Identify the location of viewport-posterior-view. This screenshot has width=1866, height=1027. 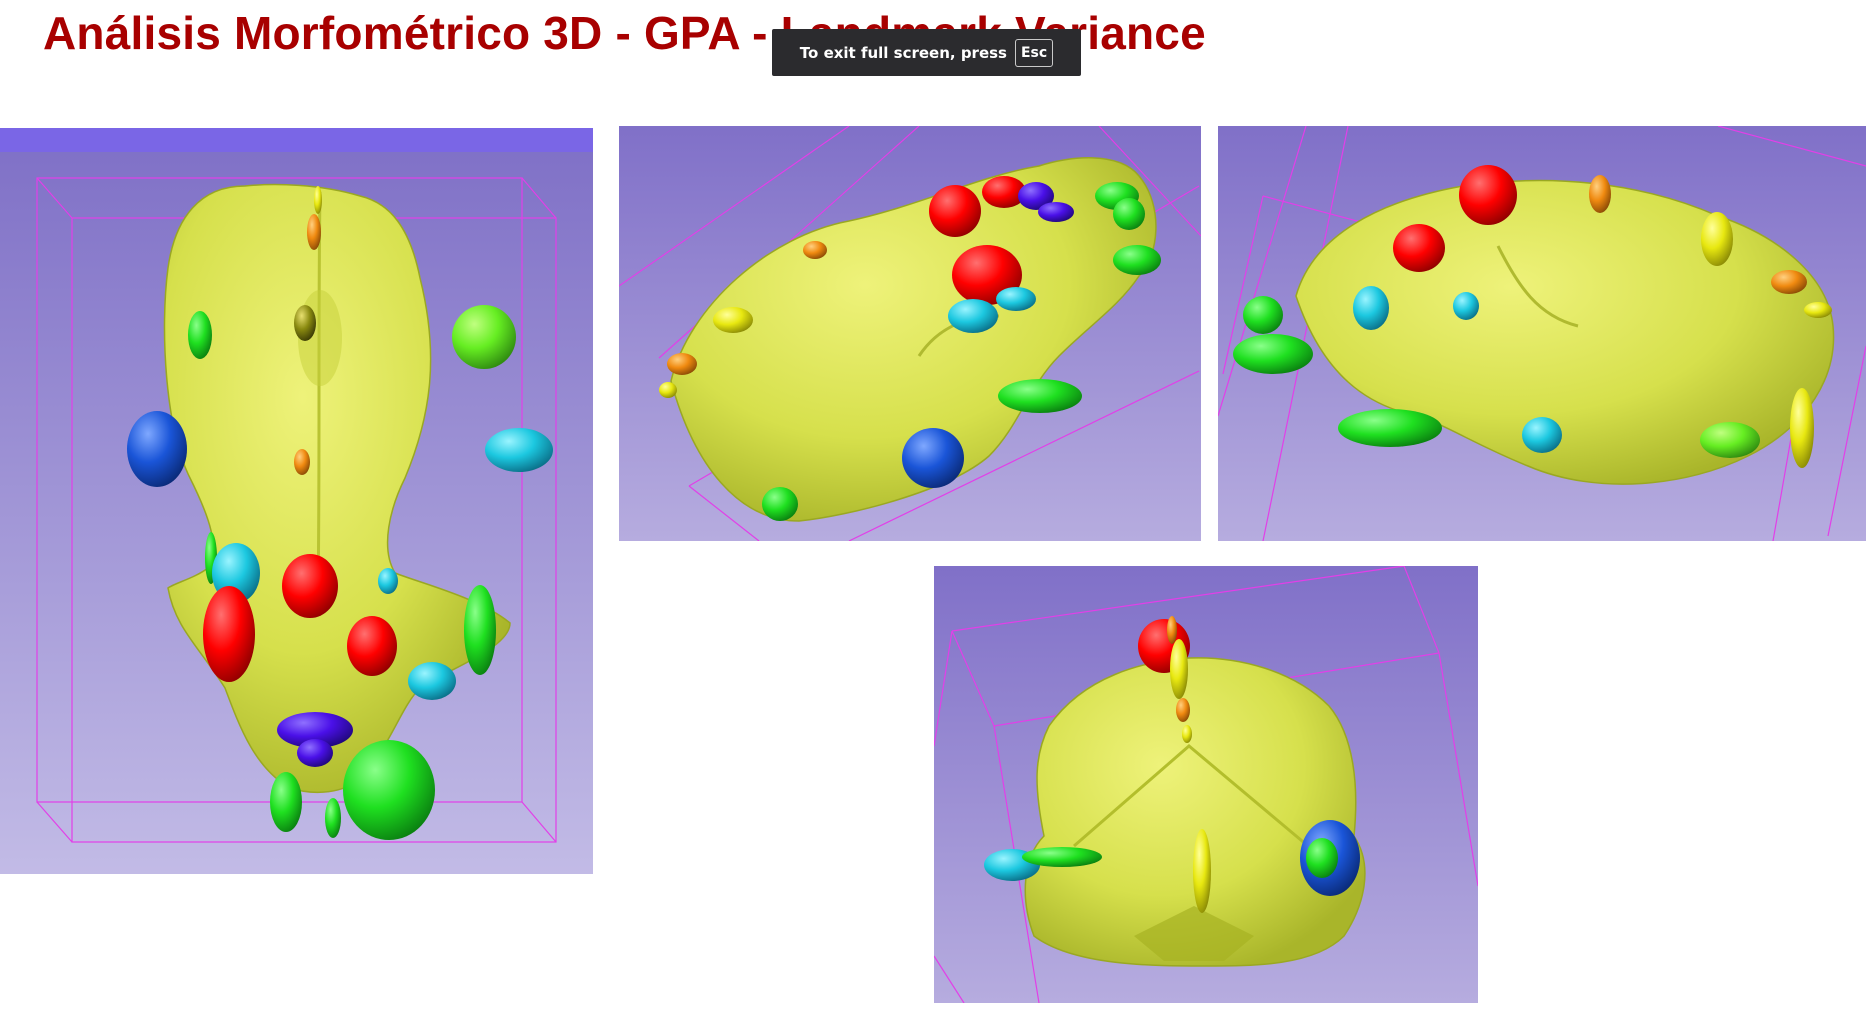
(1206, 784).